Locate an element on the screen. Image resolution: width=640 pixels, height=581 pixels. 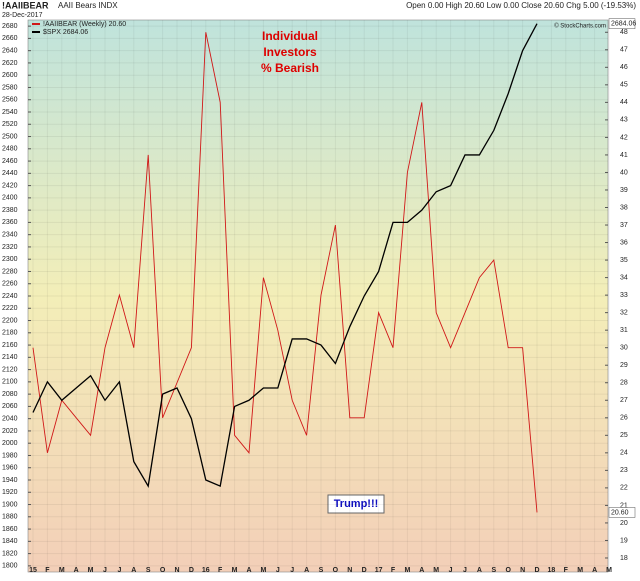
y2-tick-label: 27 is located at coordinates (624, 400).